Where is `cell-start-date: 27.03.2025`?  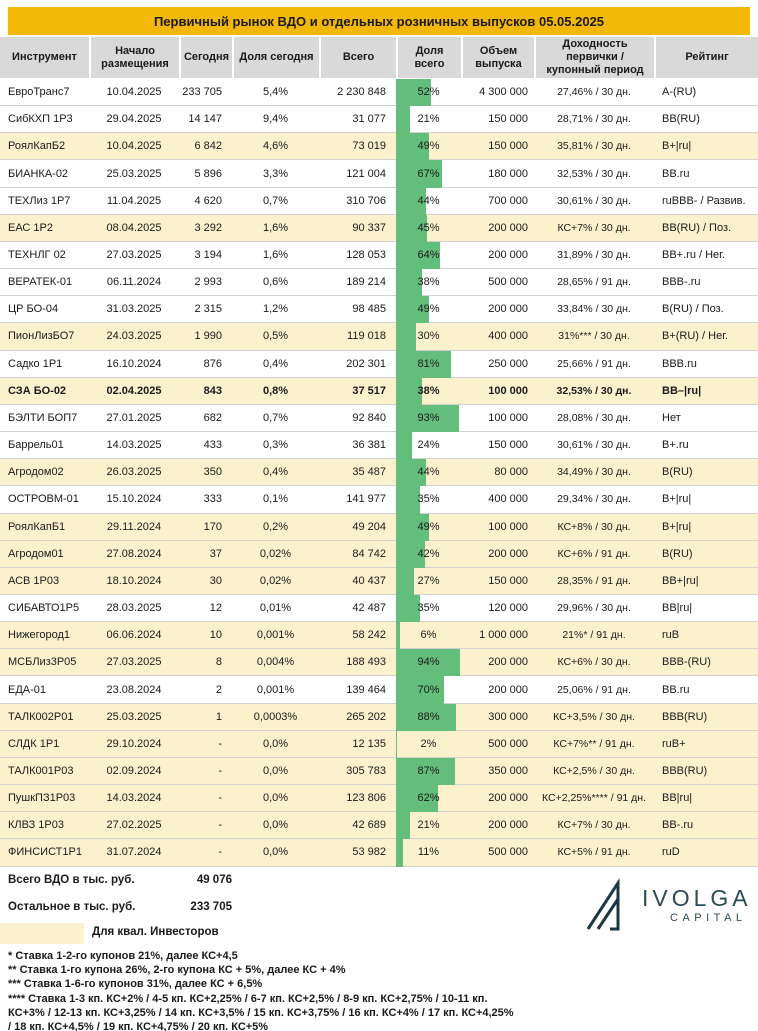 cell-start-date: 27.03.2025 is located at coordinates (134, 255).